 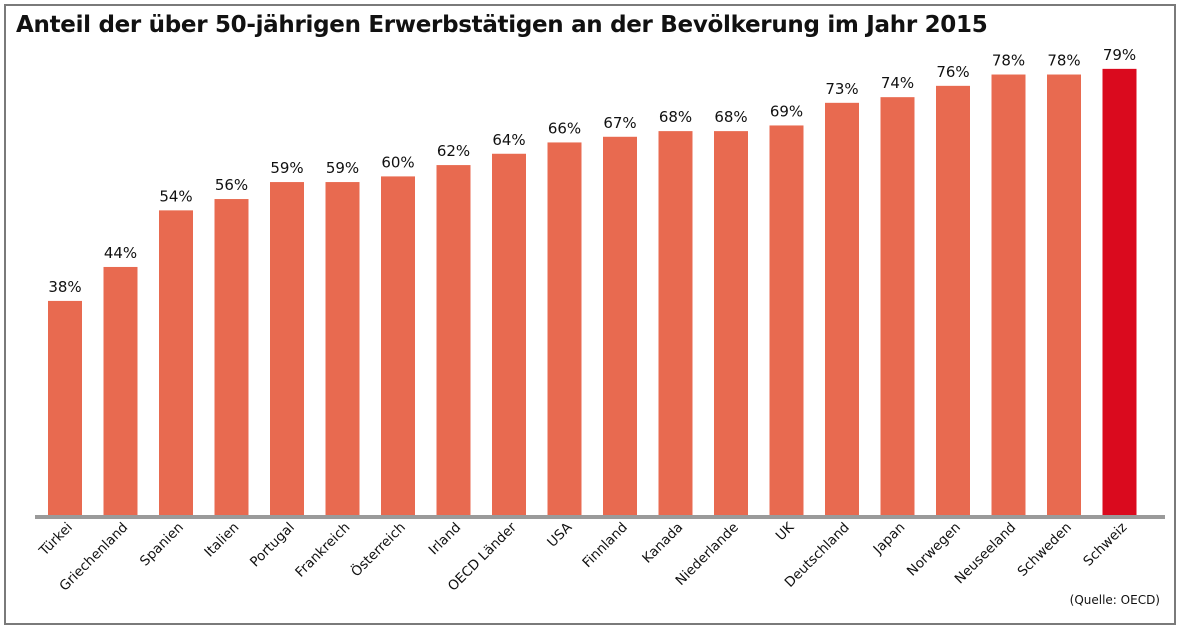 I want to click on x-tick-label-19: Schweiz, so click(x=1105, y=545).